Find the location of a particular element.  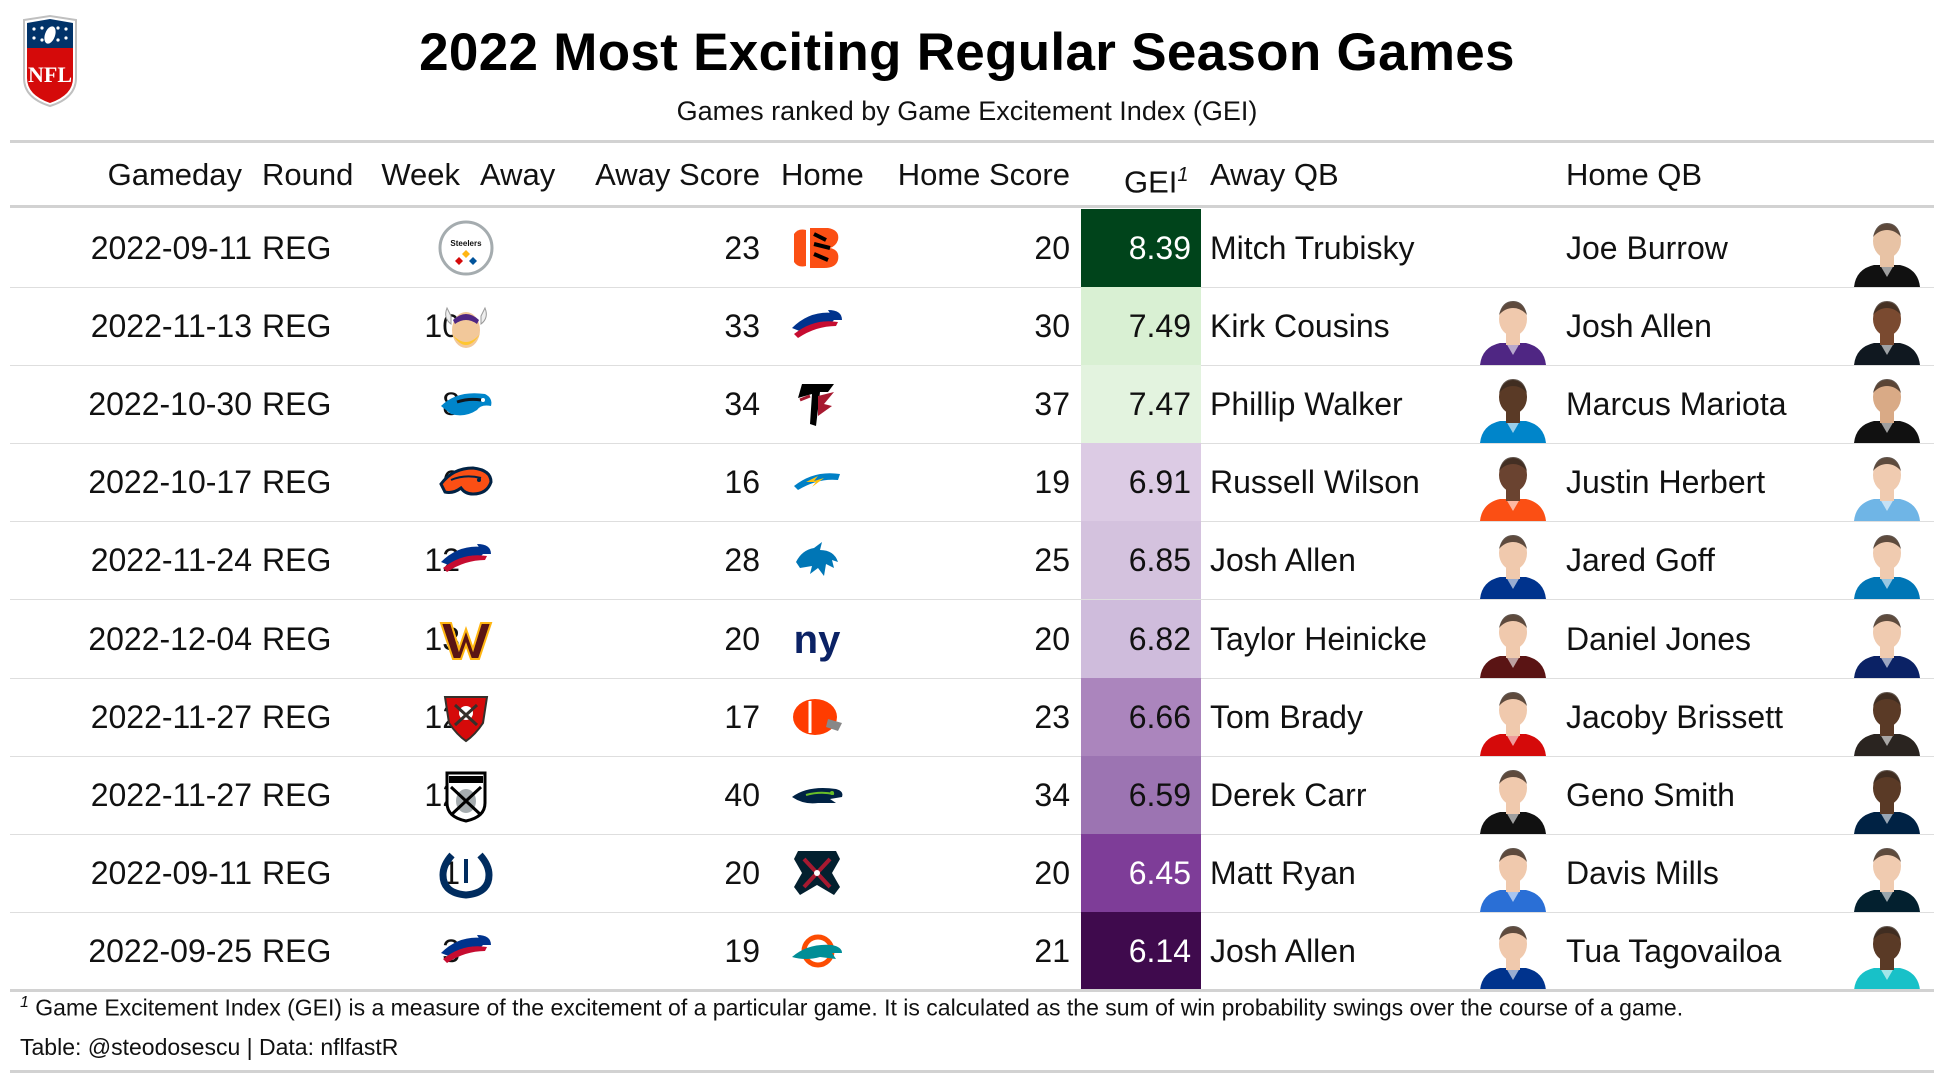

gei-value: 6.14 is located at coordinates (1159, 950).